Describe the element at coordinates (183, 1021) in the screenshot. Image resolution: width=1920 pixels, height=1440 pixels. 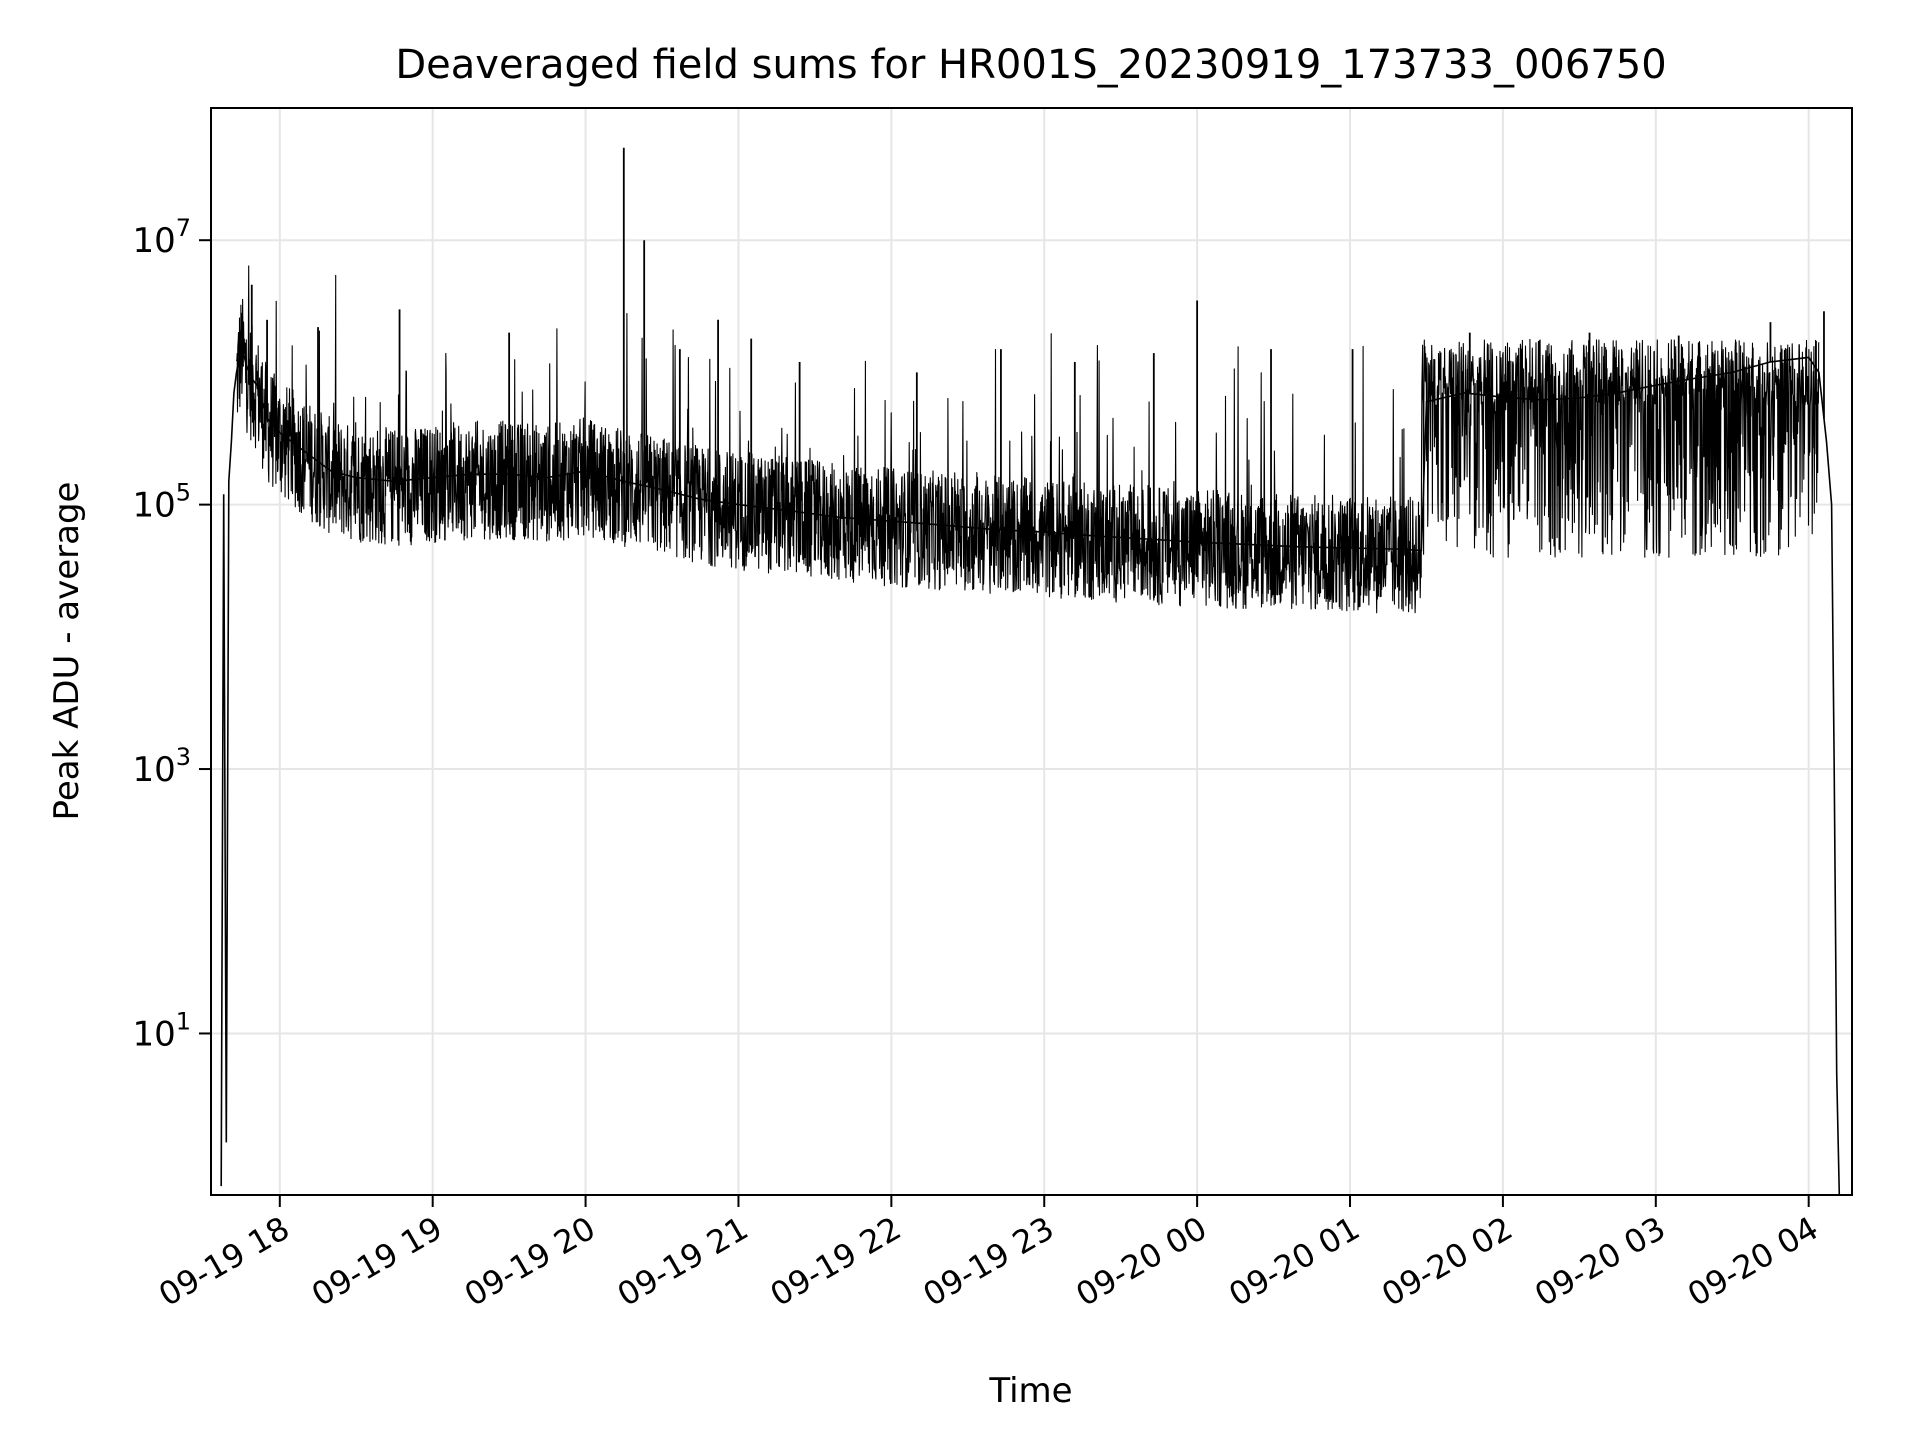
I see `y-tick-exponent: 1` at that location.